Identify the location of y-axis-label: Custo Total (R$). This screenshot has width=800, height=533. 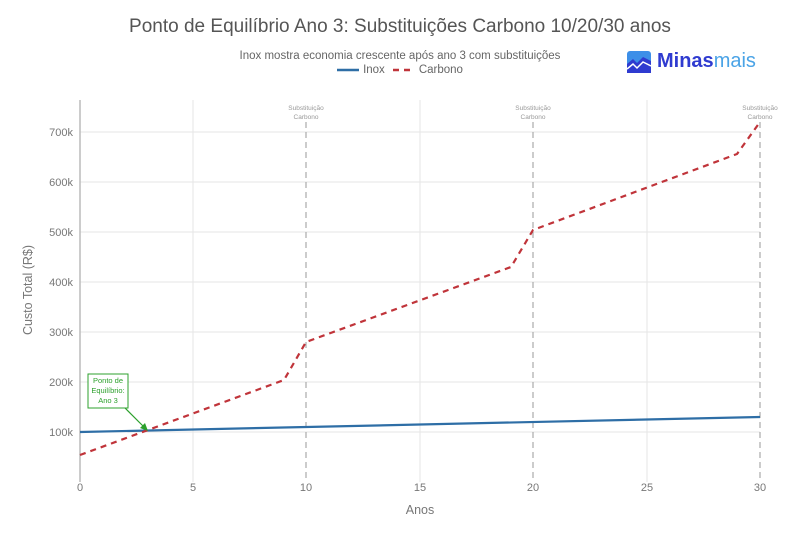
(28, 290).